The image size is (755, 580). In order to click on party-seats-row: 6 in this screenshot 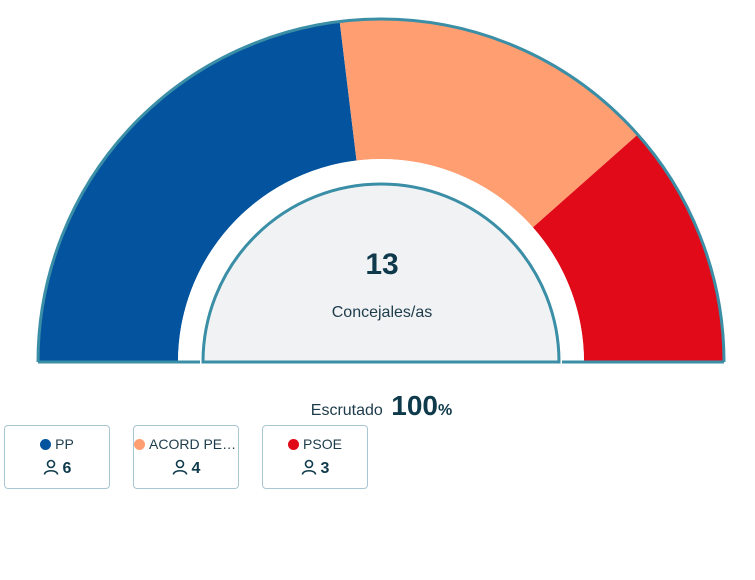, I will do `click(57, 469)`.